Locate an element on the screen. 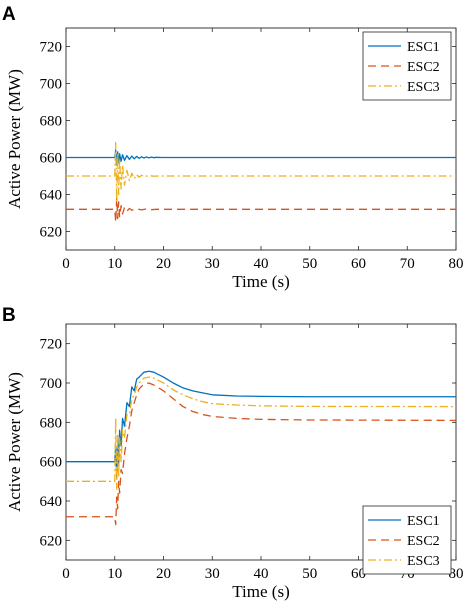  panel-label: A is located at coordinates (9, 14).